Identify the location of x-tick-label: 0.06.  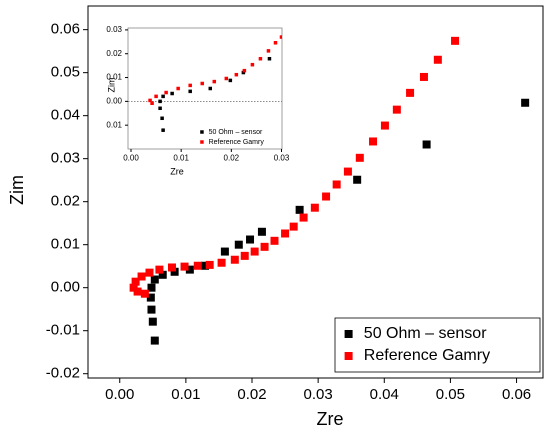
(516, 394).